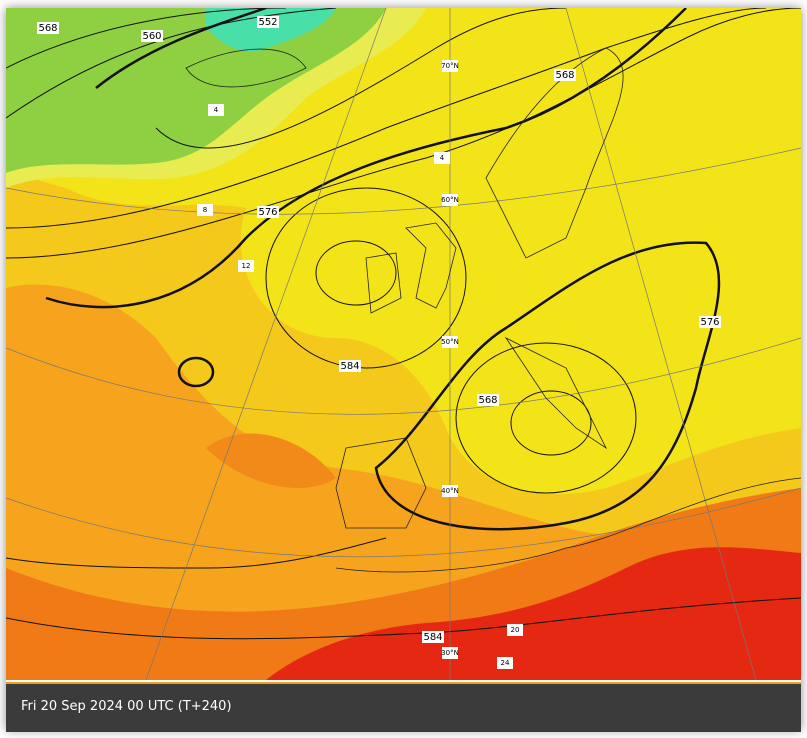 Image resolution: width=807 pixels, height=738 pixels. I want to click on temperature-label: 8, so click(205, 210).